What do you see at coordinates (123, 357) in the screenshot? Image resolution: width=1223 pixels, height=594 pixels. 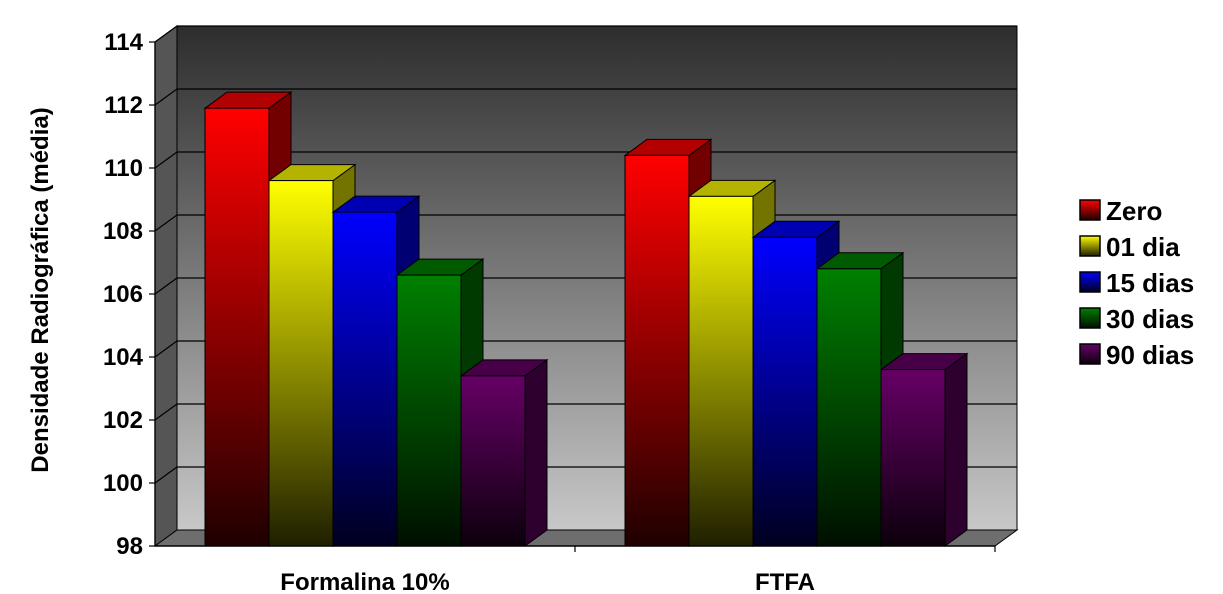 I see `y-tick-label: 104` at bounding box center [123, 357].